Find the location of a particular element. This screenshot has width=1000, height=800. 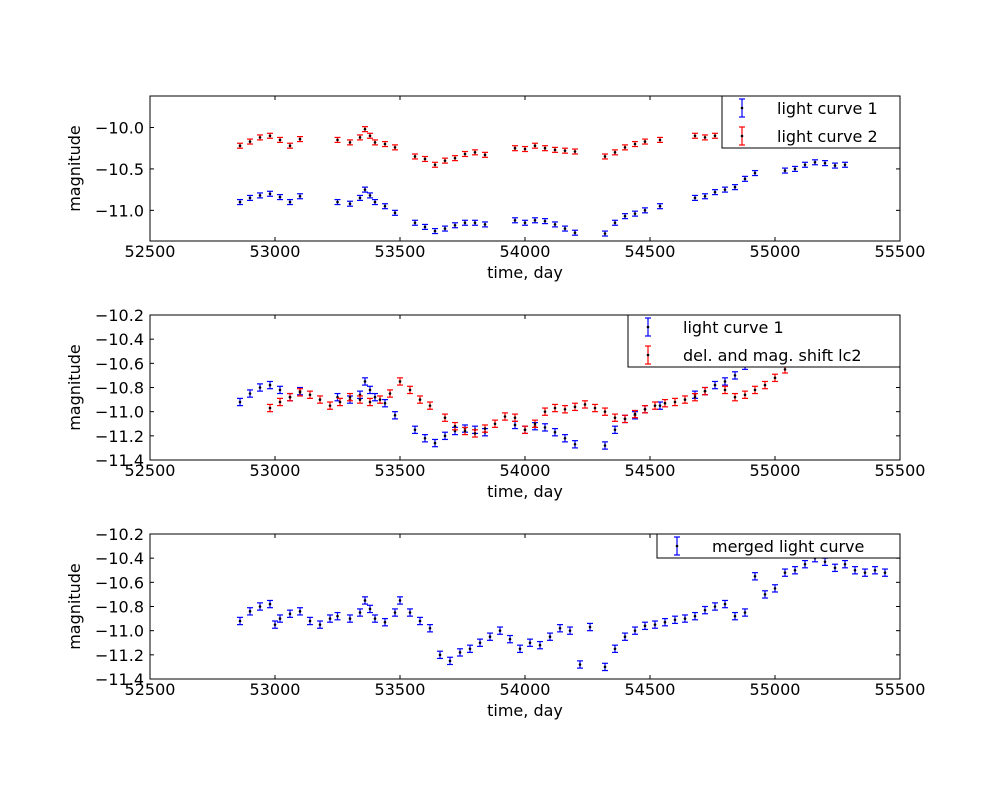

y-tick-label: −10.0 is located at coordinates (119, 127).